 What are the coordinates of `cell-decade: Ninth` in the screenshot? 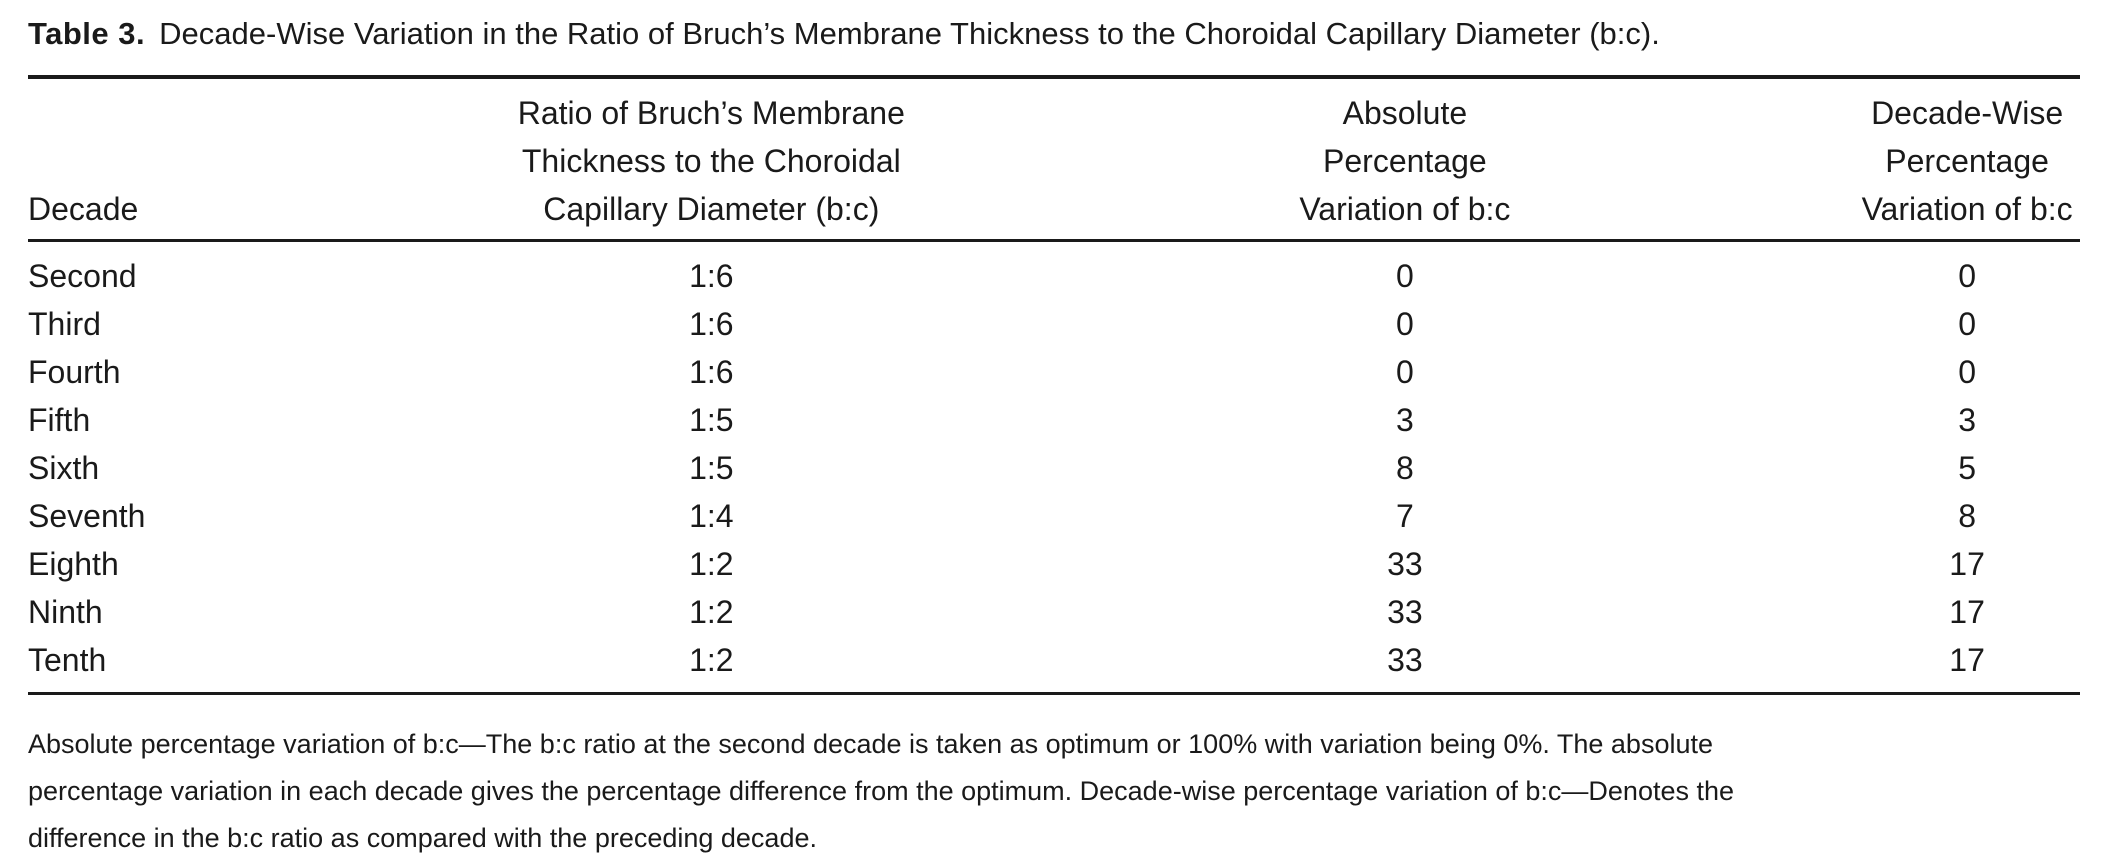 It's located at (65, 612).